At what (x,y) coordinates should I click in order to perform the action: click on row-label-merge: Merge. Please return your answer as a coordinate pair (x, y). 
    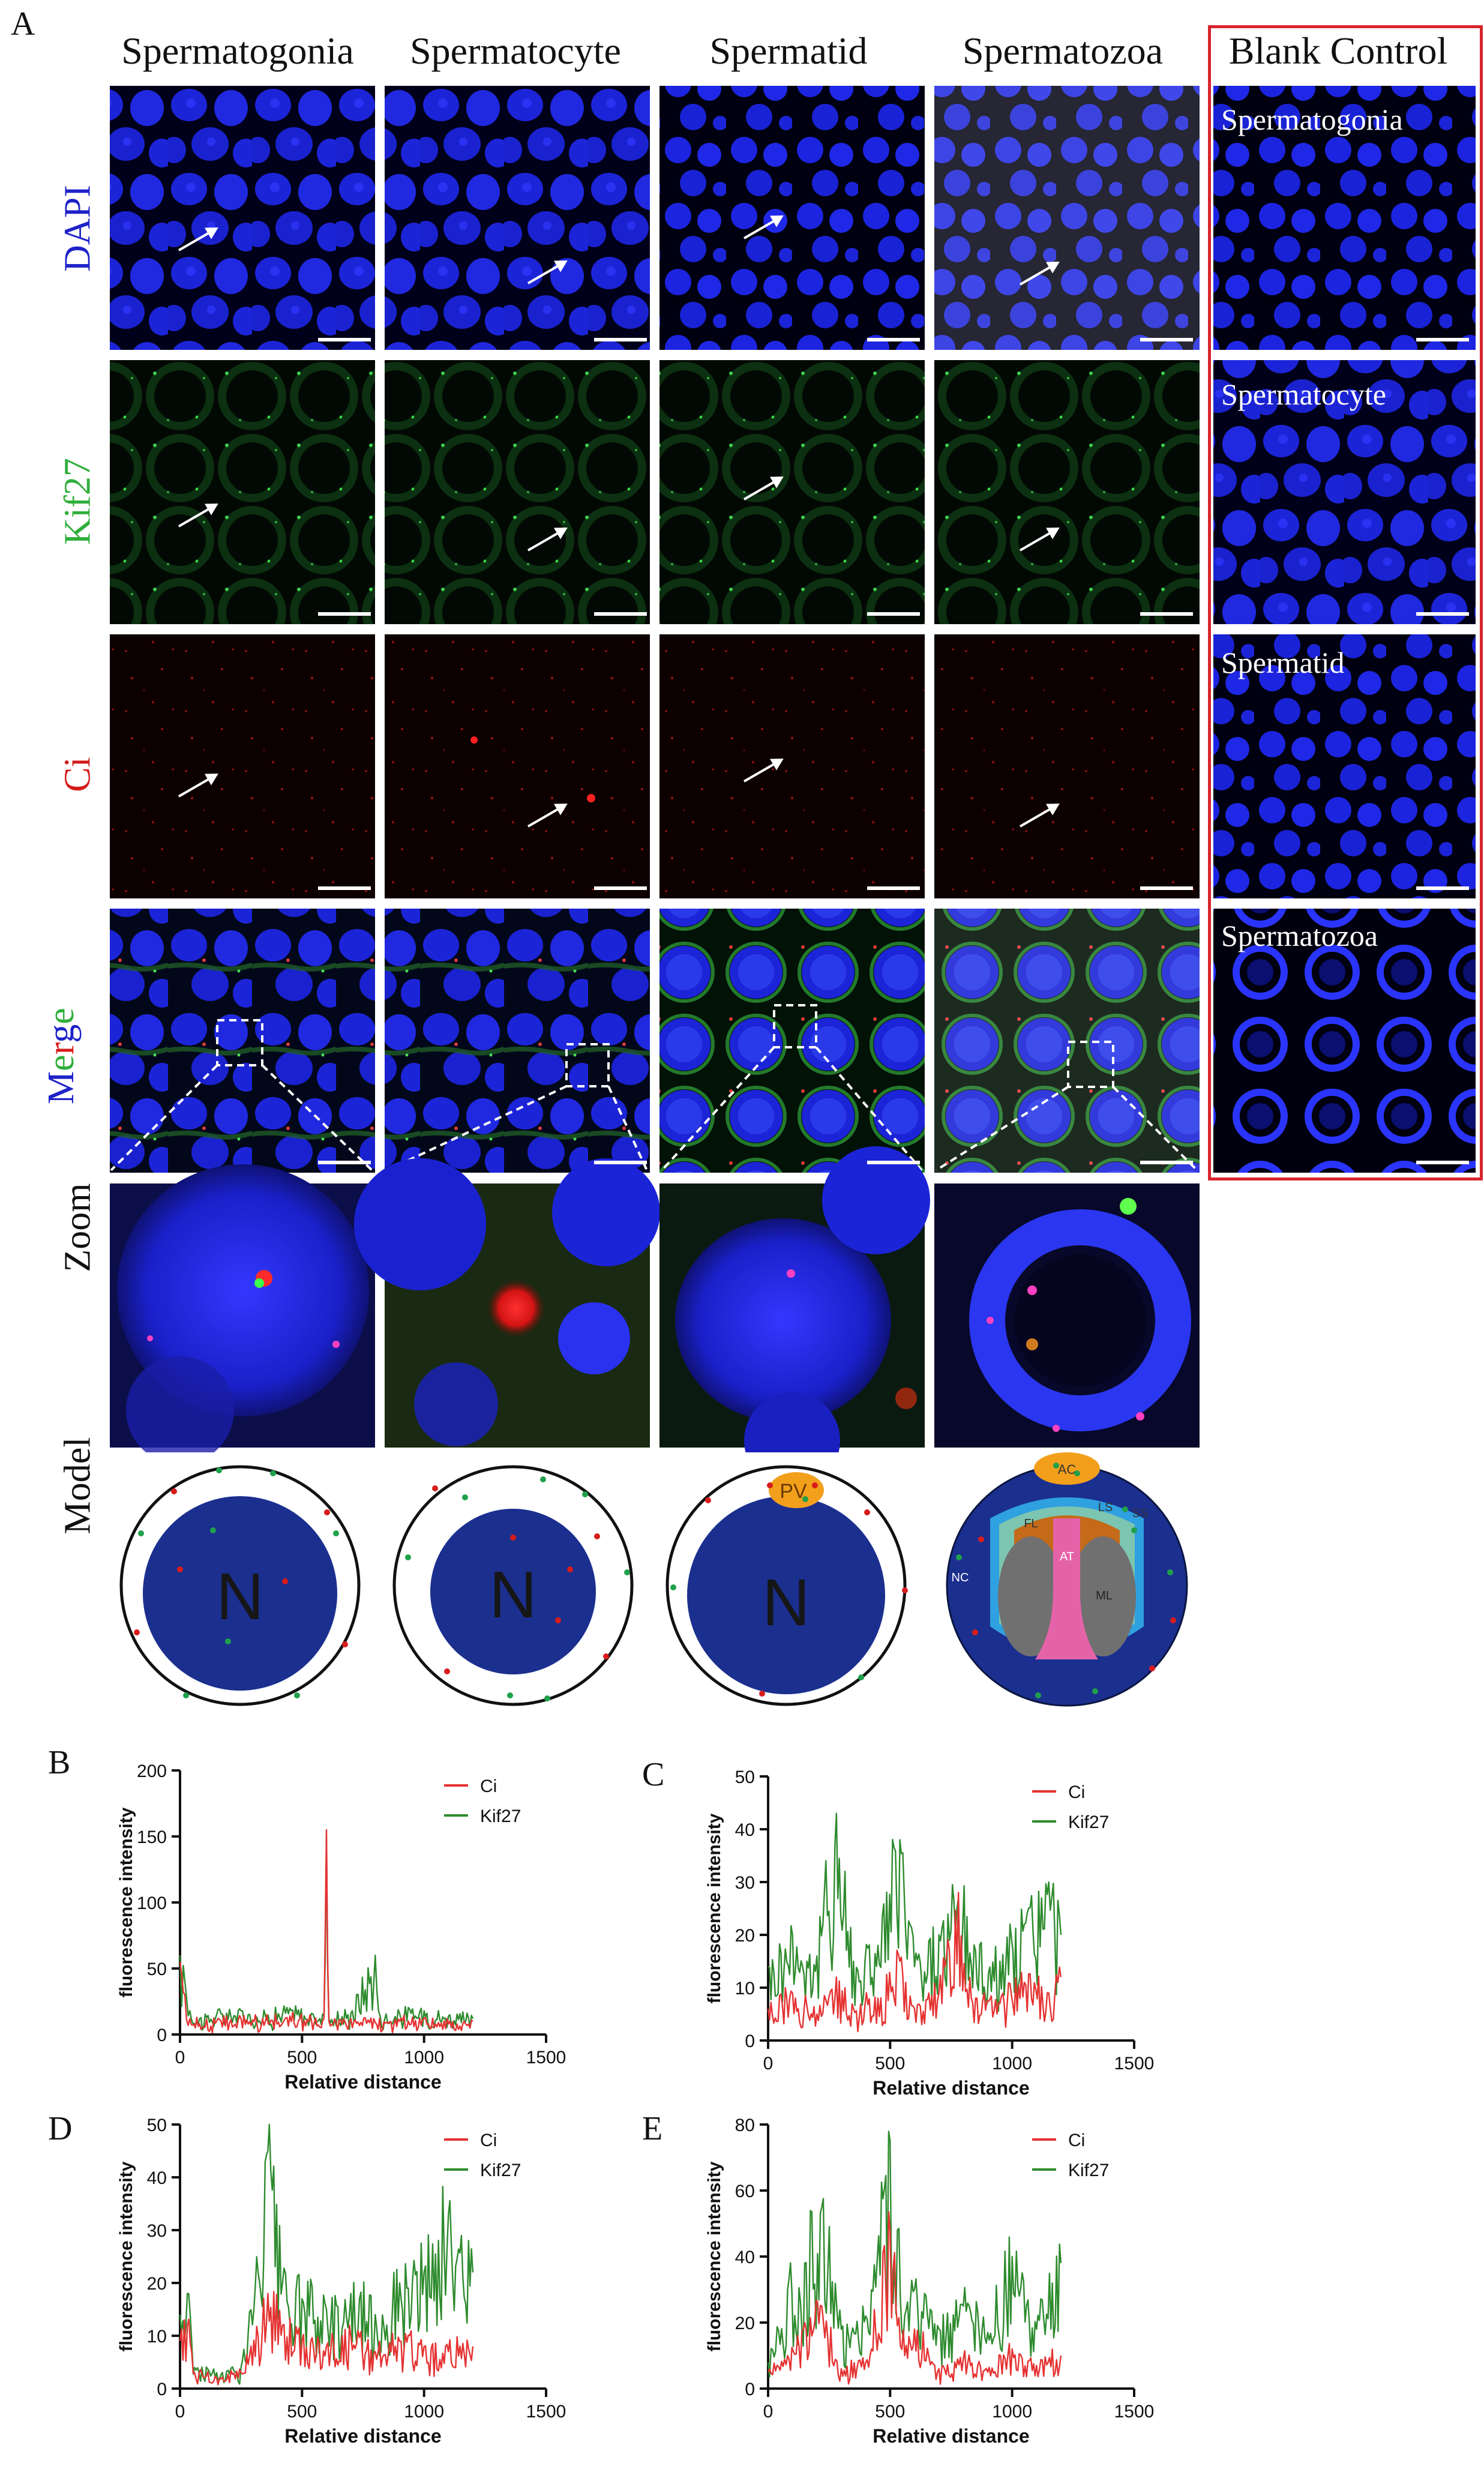
    Looking at the image, I should click on (63, 1038).